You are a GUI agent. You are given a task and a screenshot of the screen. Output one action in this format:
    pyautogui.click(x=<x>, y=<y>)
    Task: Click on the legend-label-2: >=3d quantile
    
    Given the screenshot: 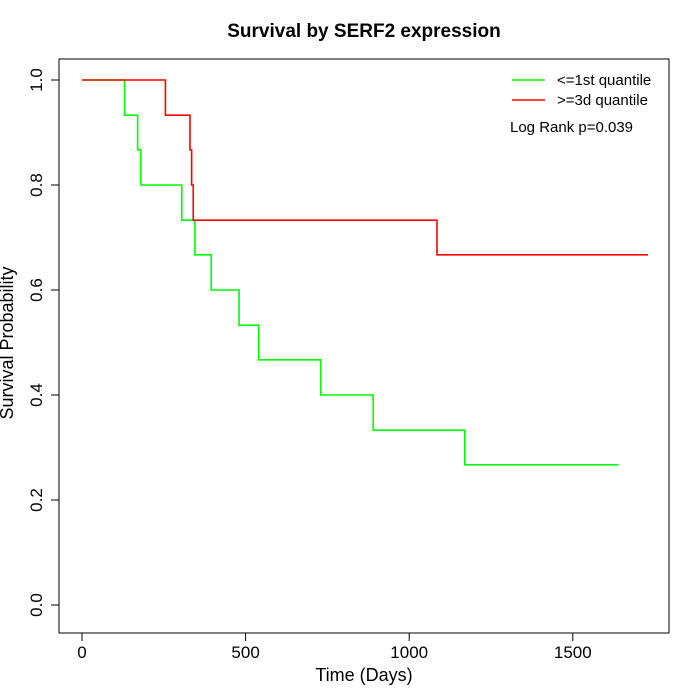 What is the action you would take?
    pyautogui.click(x=602, y=100)
    